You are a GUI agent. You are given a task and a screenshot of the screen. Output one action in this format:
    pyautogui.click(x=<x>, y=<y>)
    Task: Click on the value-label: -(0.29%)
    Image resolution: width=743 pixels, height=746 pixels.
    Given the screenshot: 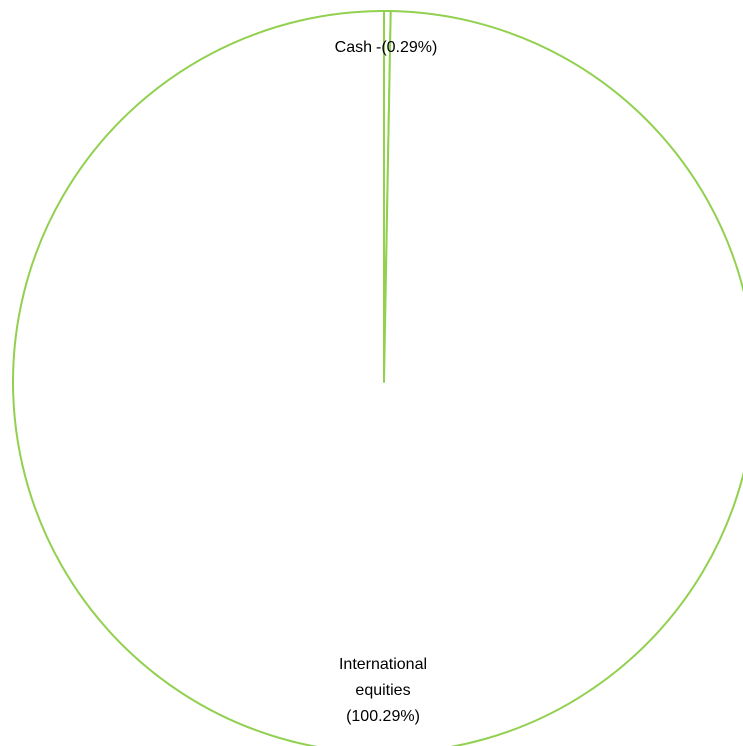 What is the action you would take?
    pyautogui.click(x=407, y=47)
    